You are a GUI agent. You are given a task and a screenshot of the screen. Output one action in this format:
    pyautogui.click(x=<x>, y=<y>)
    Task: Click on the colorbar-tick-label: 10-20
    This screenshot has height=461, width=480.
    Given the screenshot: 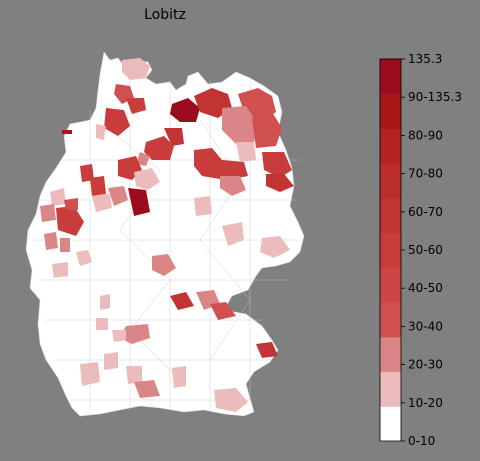 What is the action you would take?
    pyautogui.click(x=425, y=403)
    